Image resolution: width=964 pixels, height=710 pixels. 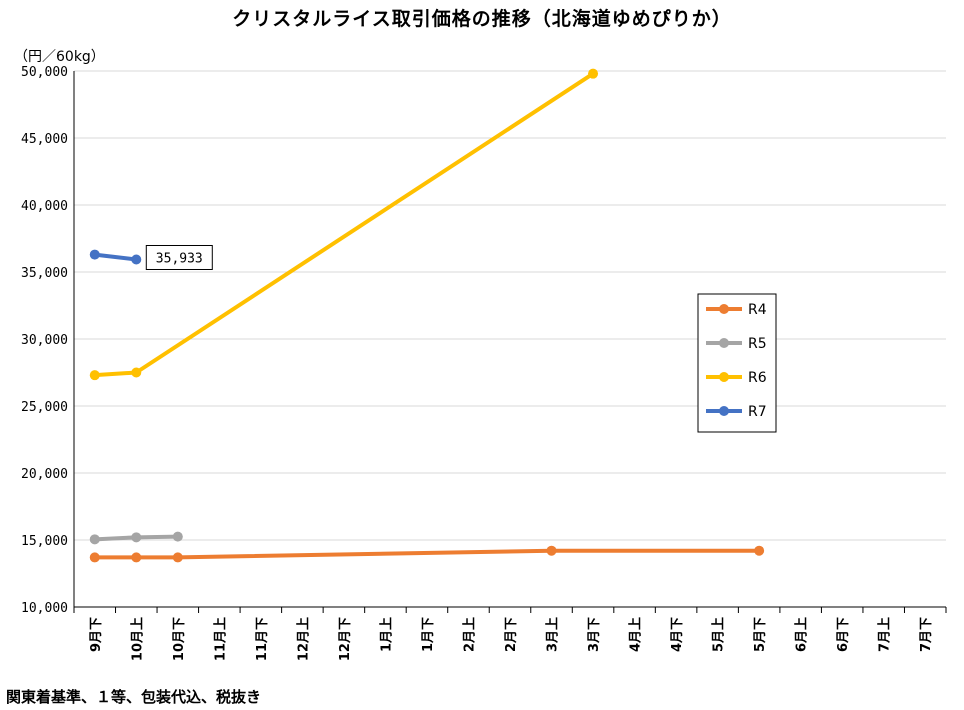 What do you see at coordinates (44, 407) in the screenshot?
I see `y-tick-label: 25,000` at bounding box center [44, 407].